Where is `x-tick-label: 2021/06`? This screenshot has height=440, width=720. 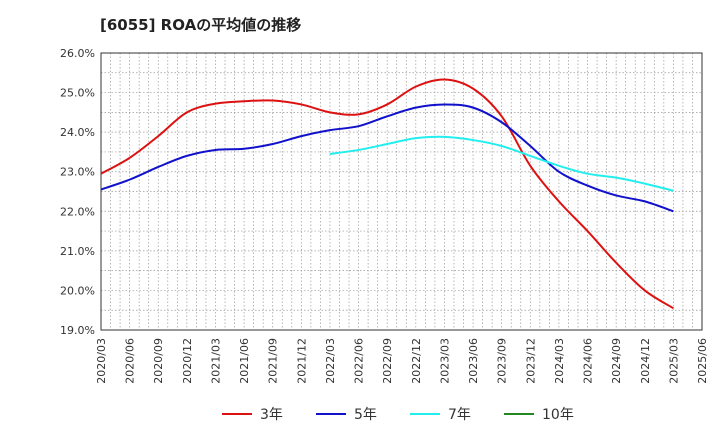
x-tick-label: 2021/06 is located at coordinates (244, 361).